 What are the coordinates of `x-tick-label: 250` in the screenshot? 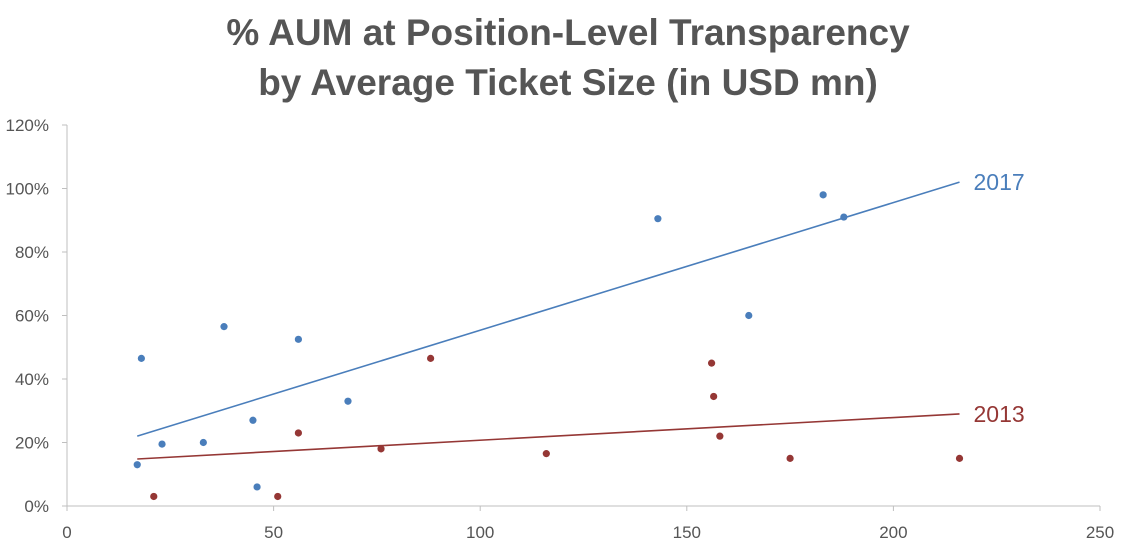 It's located at (1100, 532).